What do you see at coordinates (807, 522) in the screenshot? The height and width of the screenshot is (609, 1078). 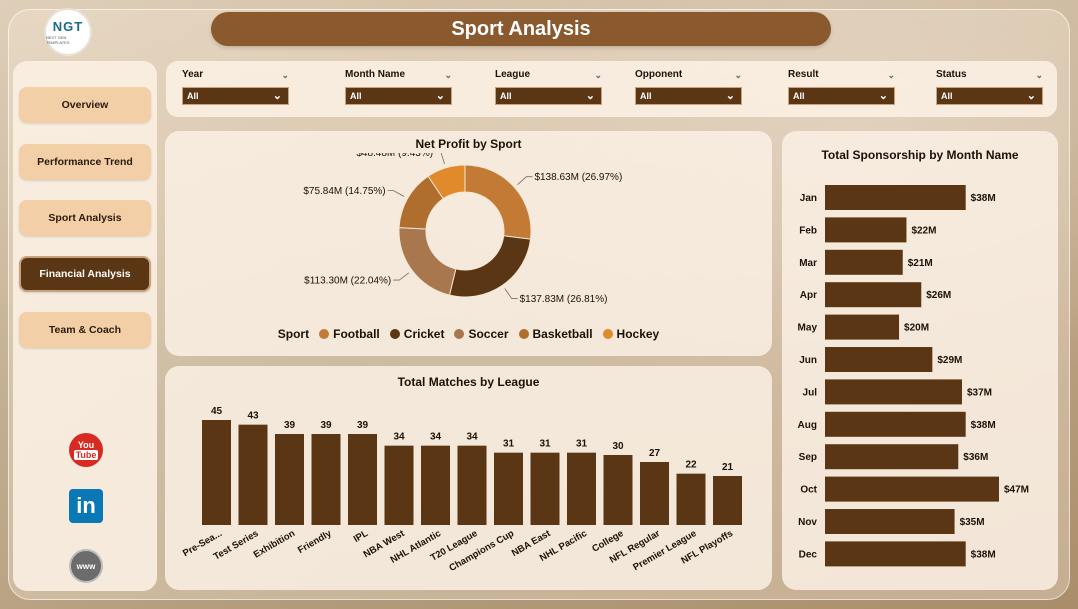 I see `sponsorship-month-label: Nov` at bounding box center [807, 522].